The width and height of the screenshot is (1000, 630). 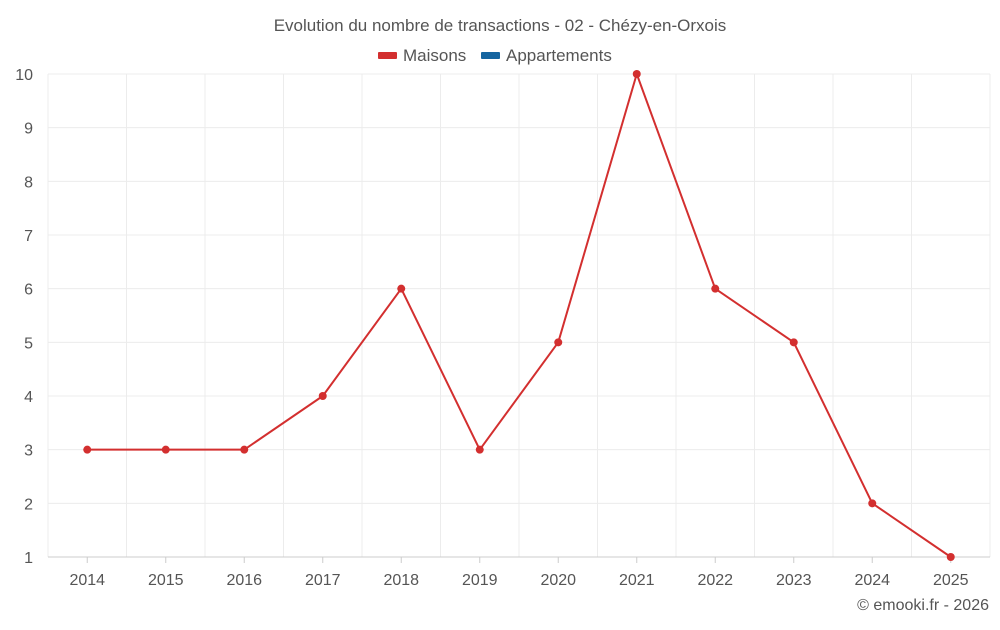 What do you see at coordinates (715, 580) in the screenshot?
I see `x-tick-label: 2022` at bounding box center [715, 580].